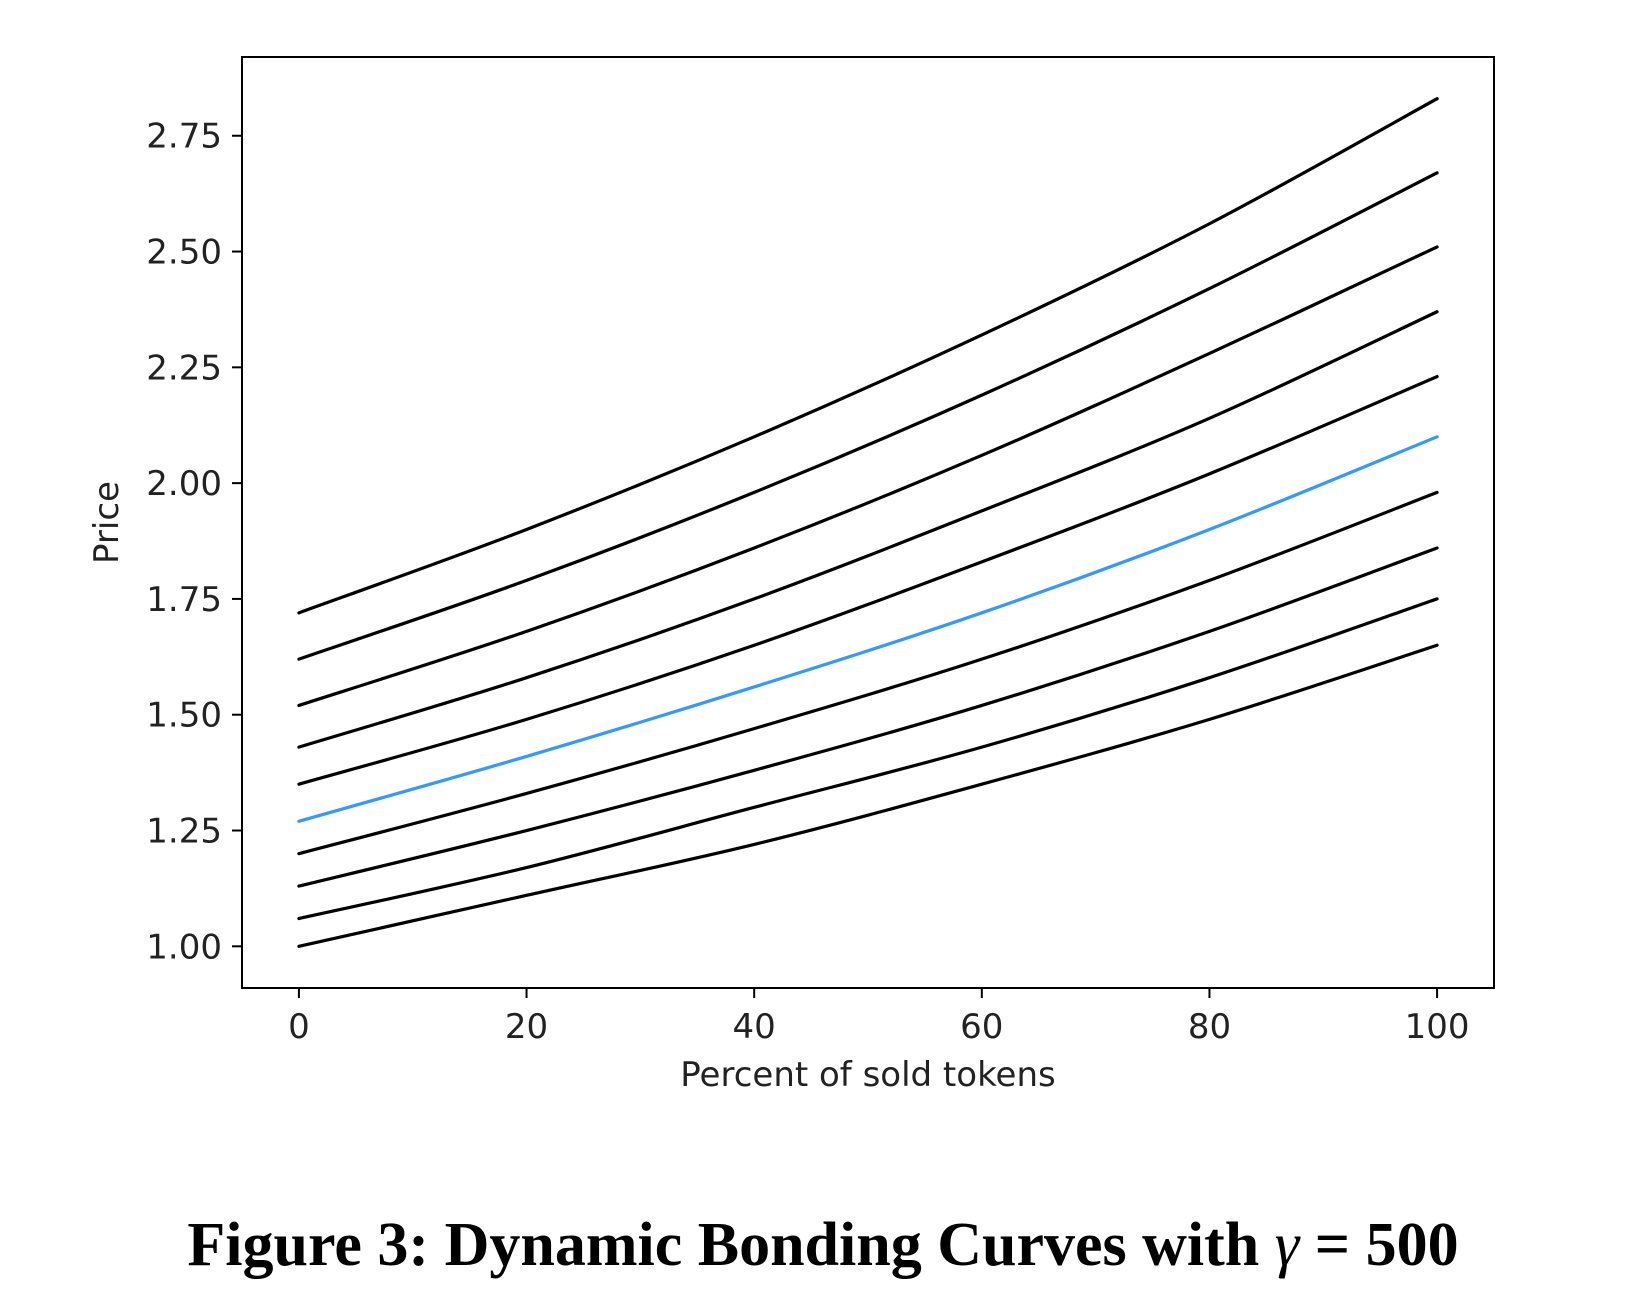  What do you see at coordinates (1209, 1027) in the screenshot?
I see `x-tick-label: 80` at bounding box center [1209, 1027].